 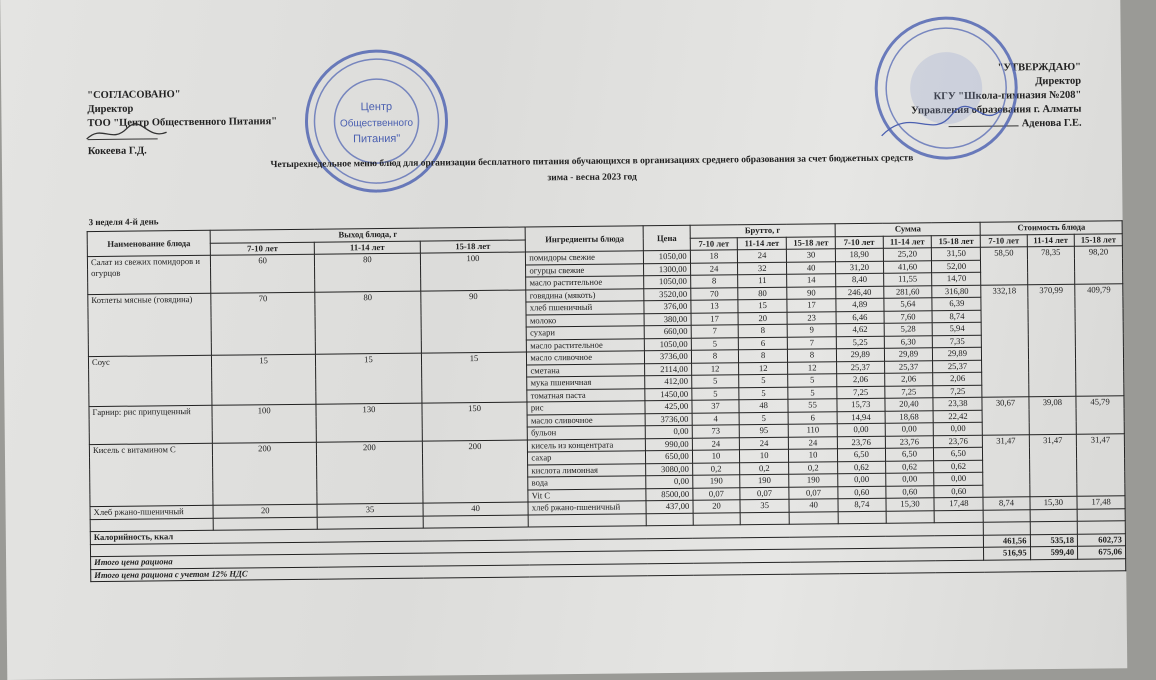 I want to click on dish-cost: 370,99, so click(x=1052, y=340).